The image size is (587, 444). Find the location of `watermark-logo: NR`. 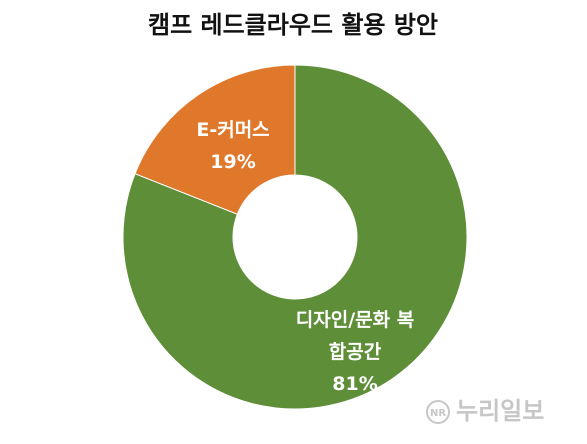

watermark-logo: NR is located at coordinates (438, 413).